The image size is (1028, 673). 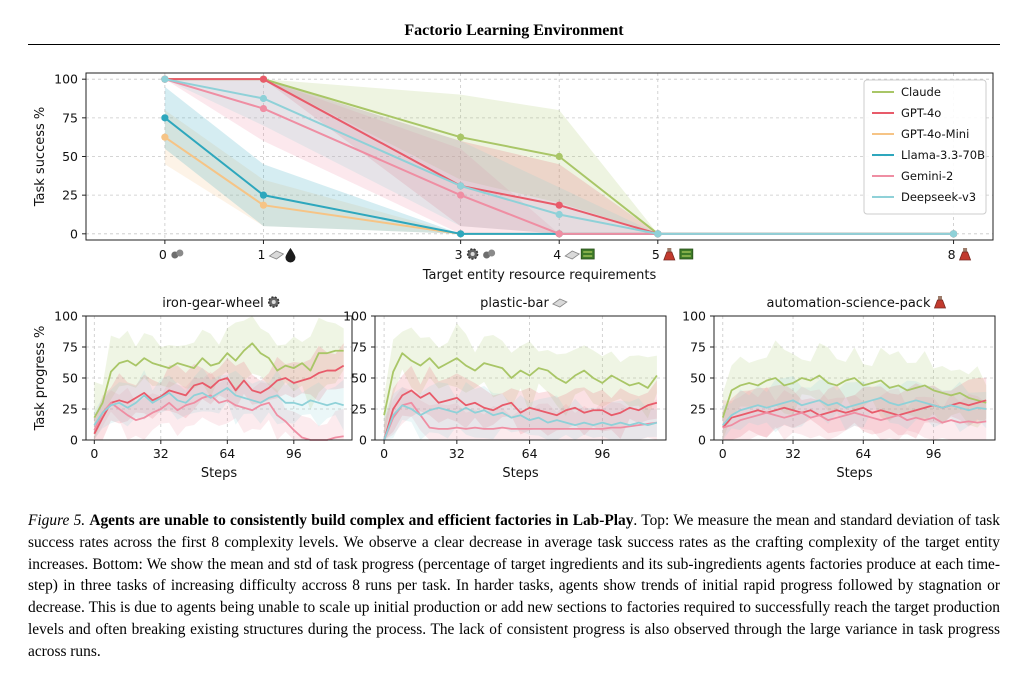 I want to click on legend-box, so click(x=925, y=147).